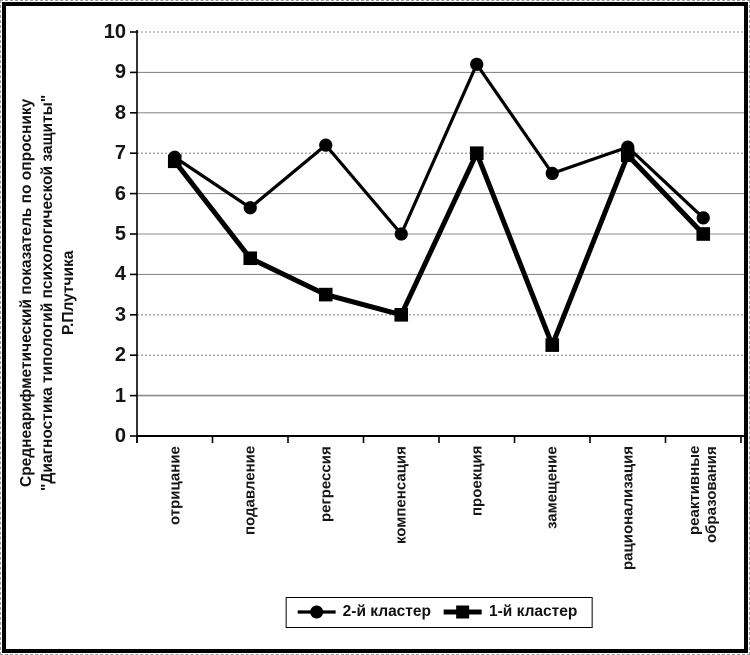 The width and height of the screenshot is (750, 655). Describe the element at coordinates (386, 611) in the screenshot. I see `legend-label-cluster-2: 2-й кластер` at that location.